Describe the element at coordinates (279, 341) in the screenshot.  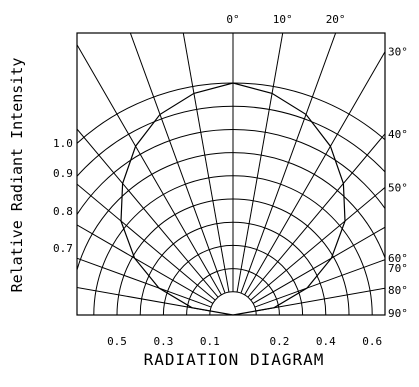
I see `scale-tick-label: 0.2` at that location.